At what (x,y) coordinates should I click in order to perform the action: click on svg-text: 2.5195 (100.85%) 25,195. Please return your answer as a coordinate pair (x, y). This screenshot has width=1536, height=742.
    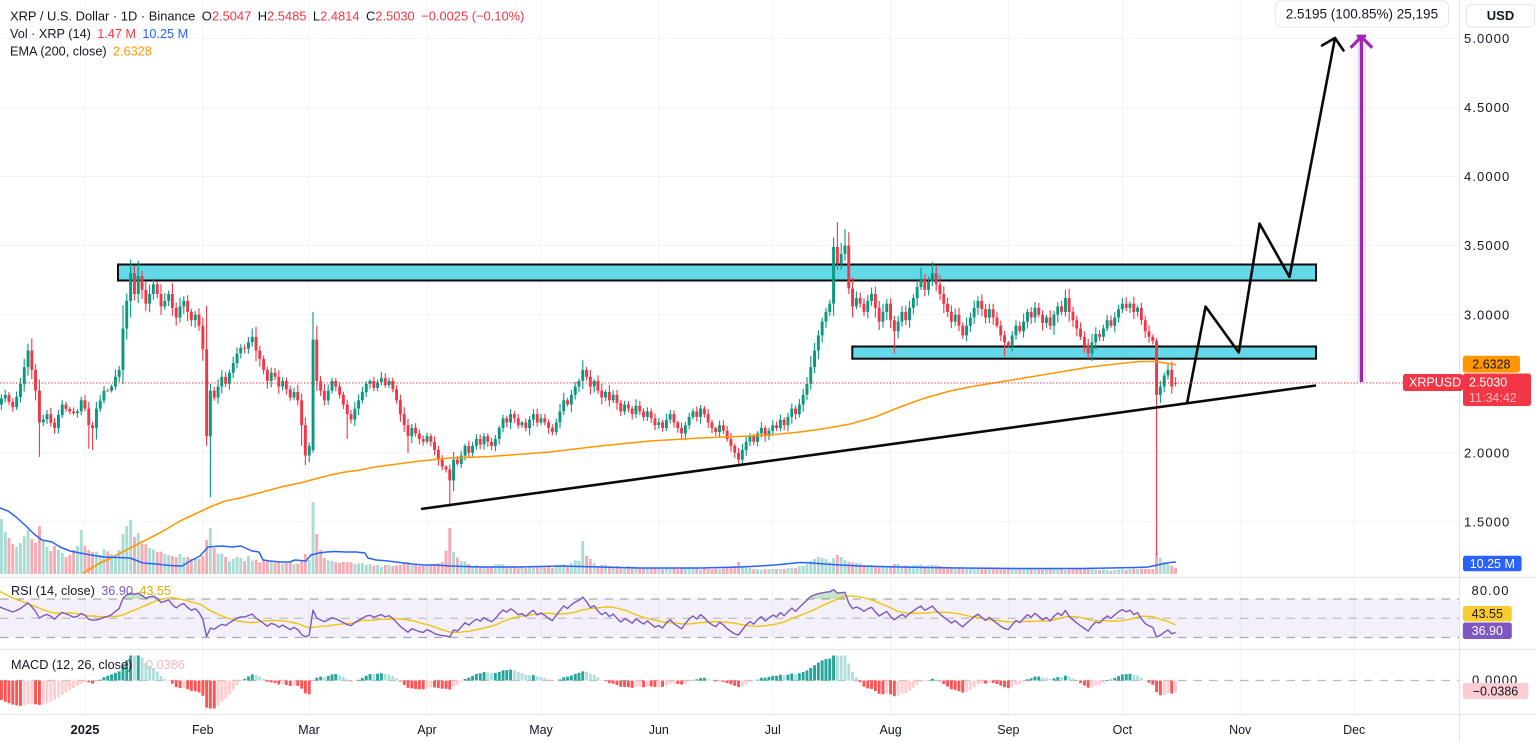
    Looking at the image, I should click on (1362, 14).